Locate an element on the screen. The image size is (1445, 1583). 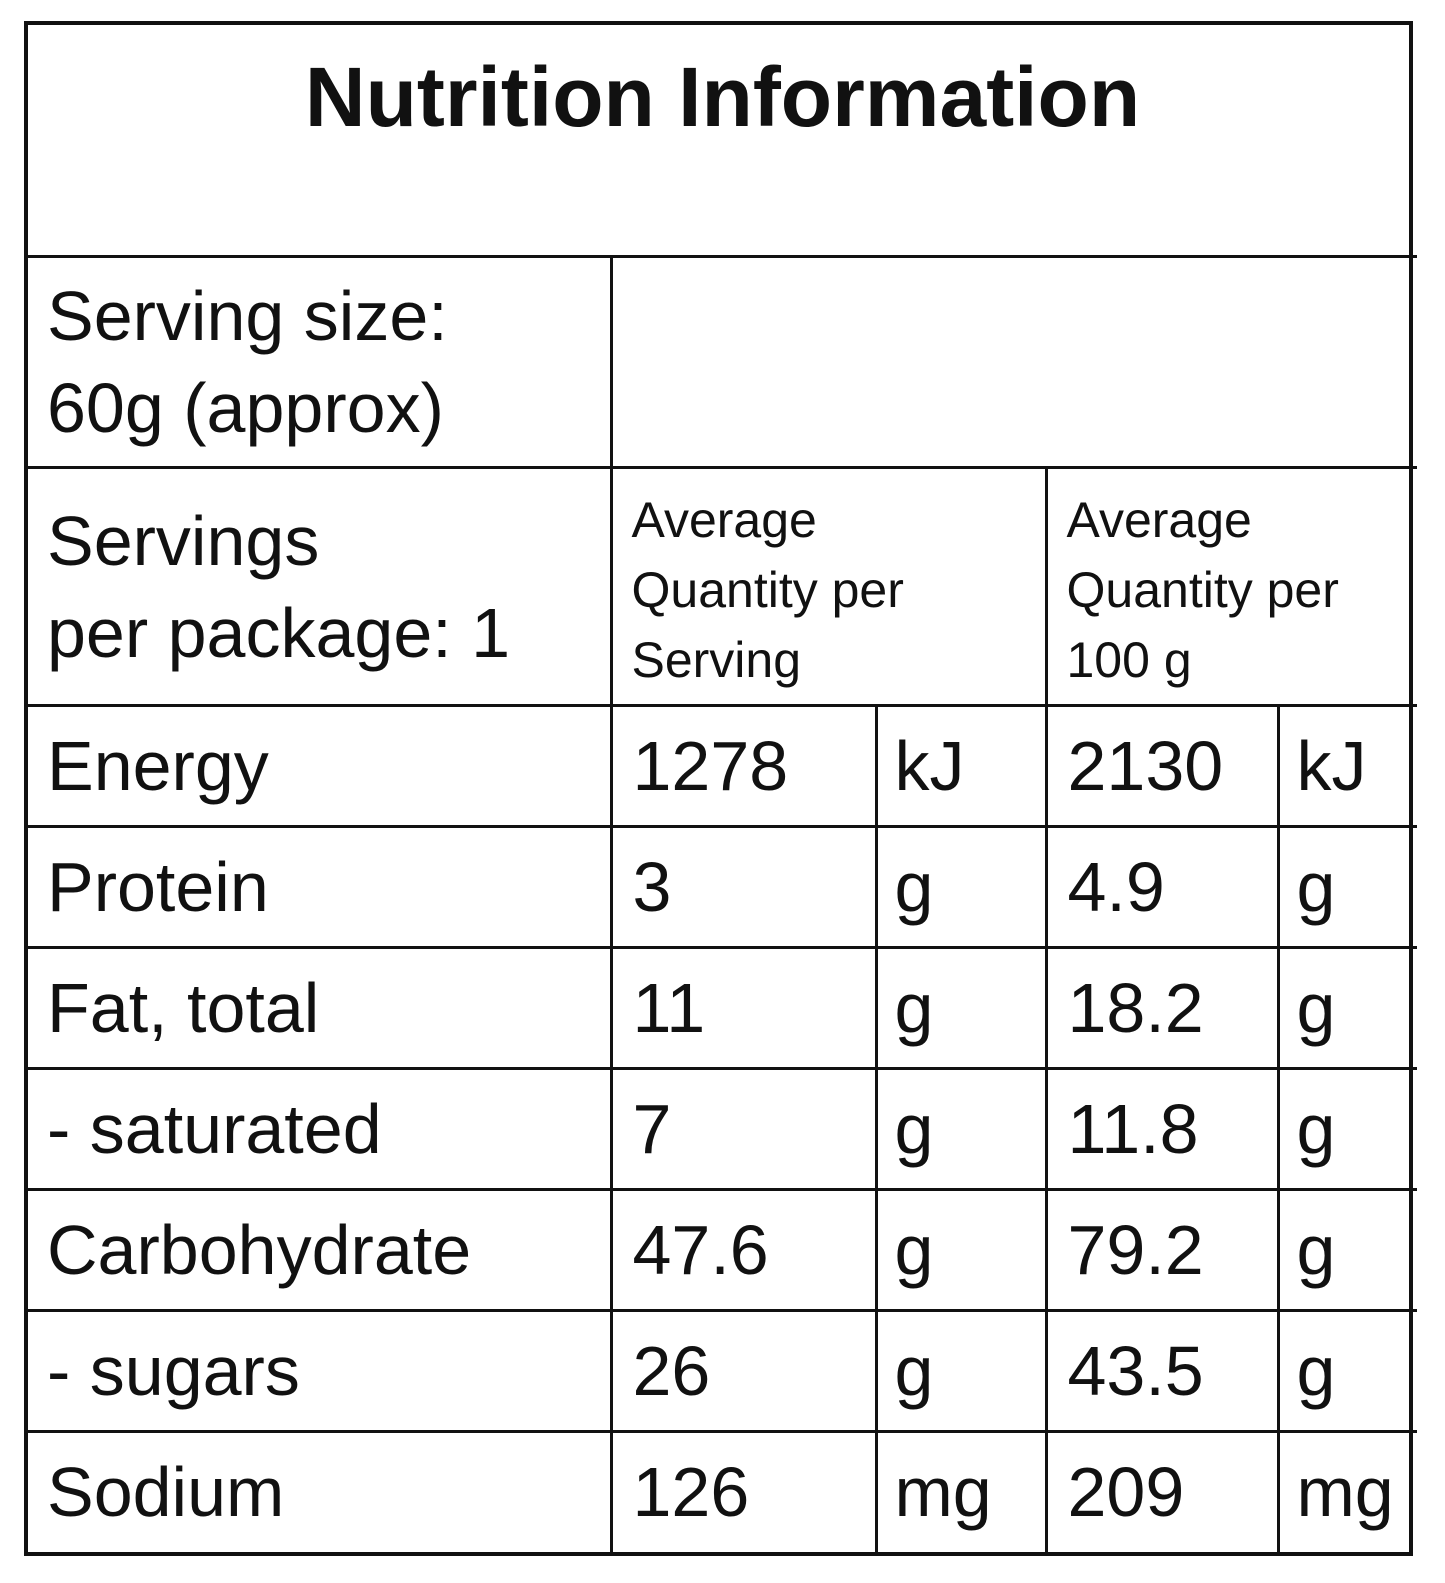
per-serving-value: 11 is located at coordinates (743, 1008).